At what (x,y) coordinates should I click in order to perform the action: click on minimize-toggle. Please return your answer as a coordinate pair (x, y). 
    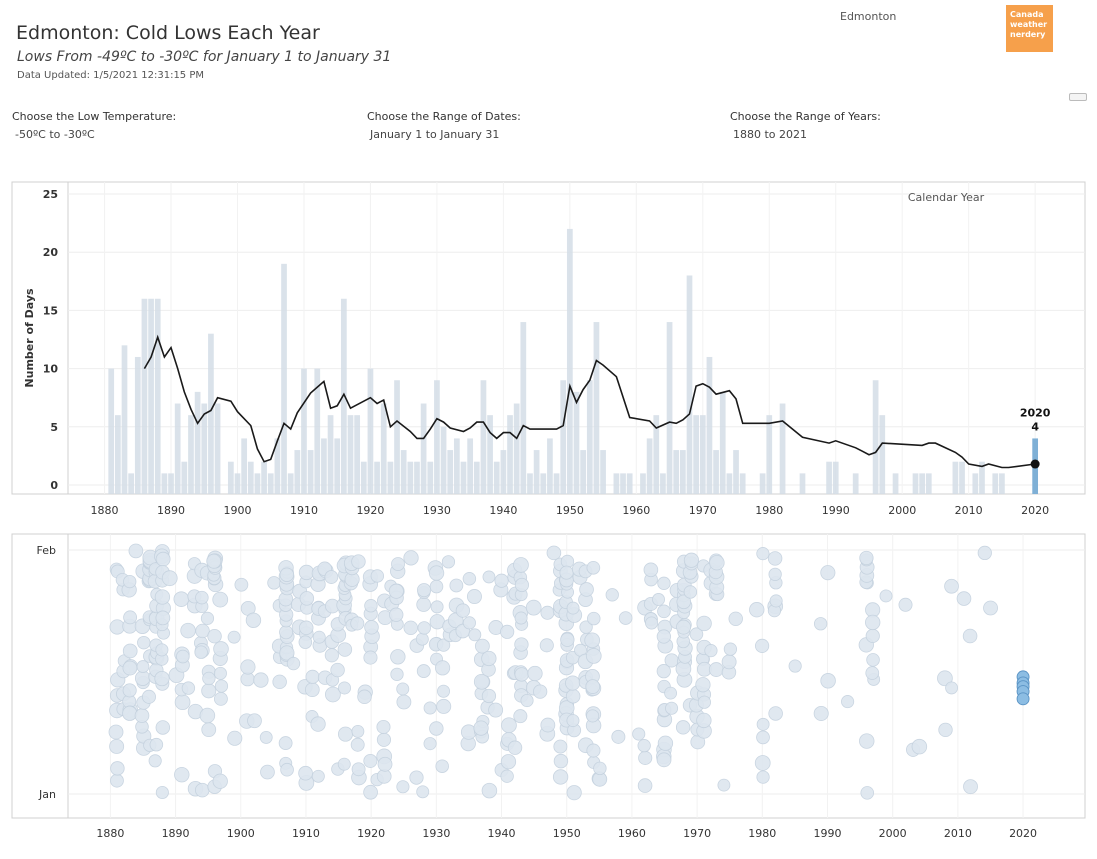
    Looking at the image, I should click on (1078, 97).